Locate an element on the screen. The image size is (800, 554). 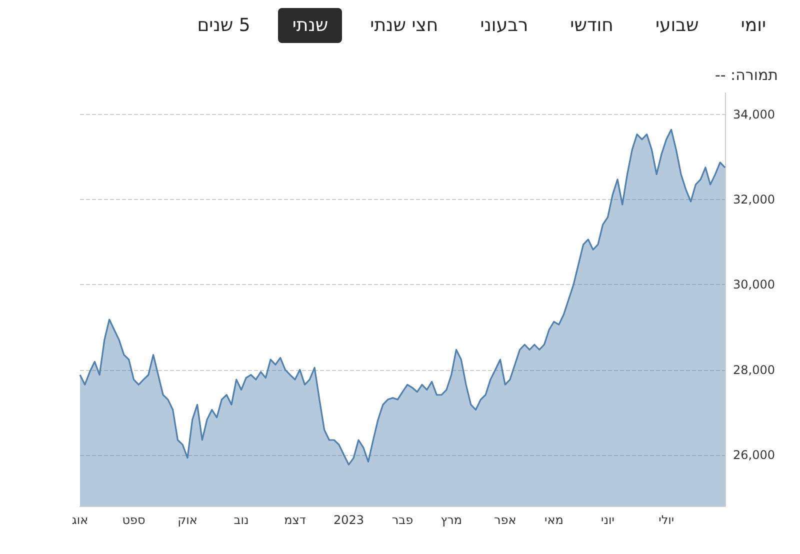
x-tick-label: אוק is located at coordinates (188, 520).